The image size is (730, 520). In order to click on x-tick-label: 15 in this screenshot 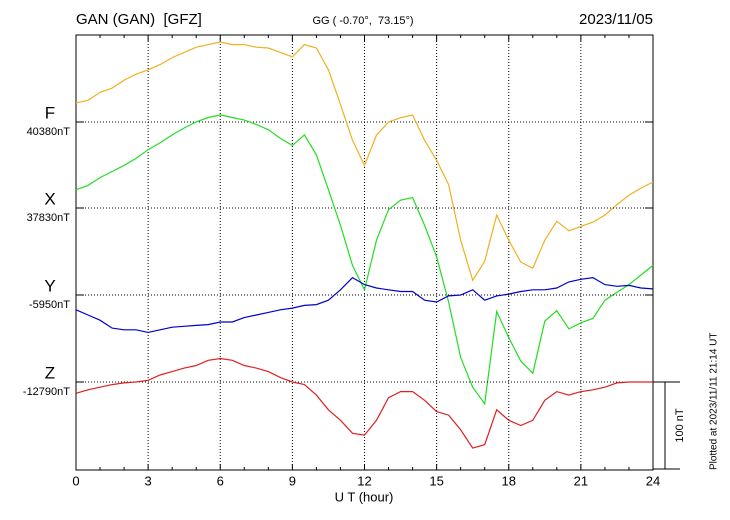, I will do `click(436, 480)`.